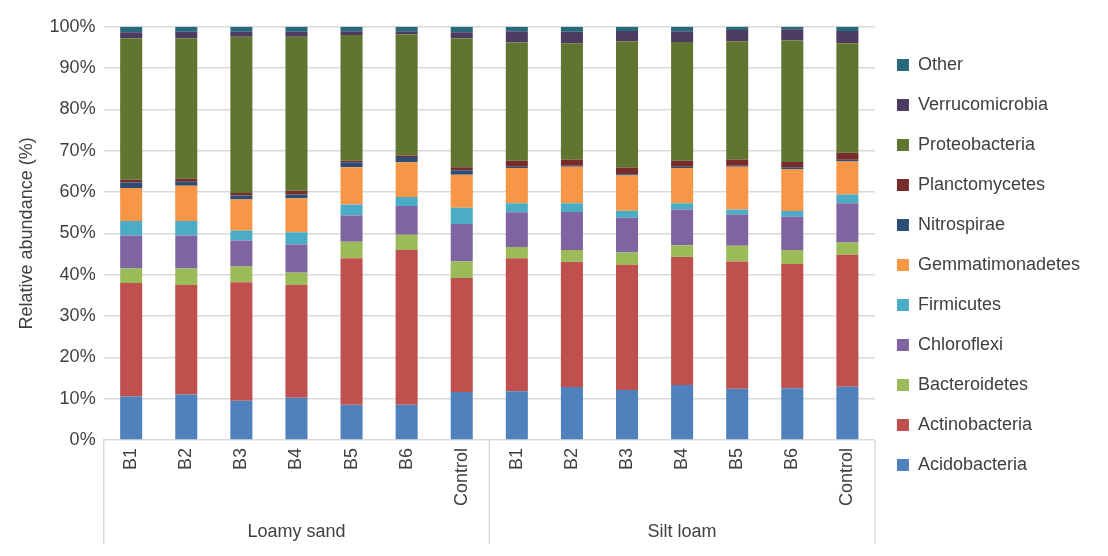 This screenshot has height=556, width=1108. What do you see at coordinates (975, 423) in the screenshot?
I see `legend-label: Actinobacteria` at bounding box center [975, 423].